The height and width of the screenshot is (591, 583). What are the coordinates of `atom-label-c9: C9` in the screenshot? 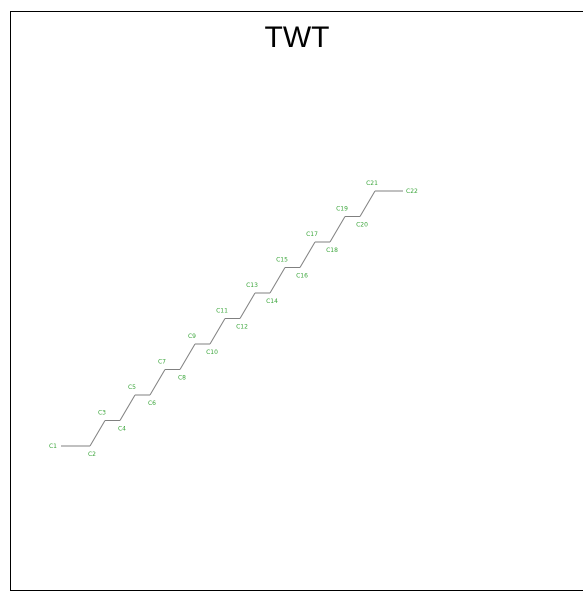 It's located at (192, 336).